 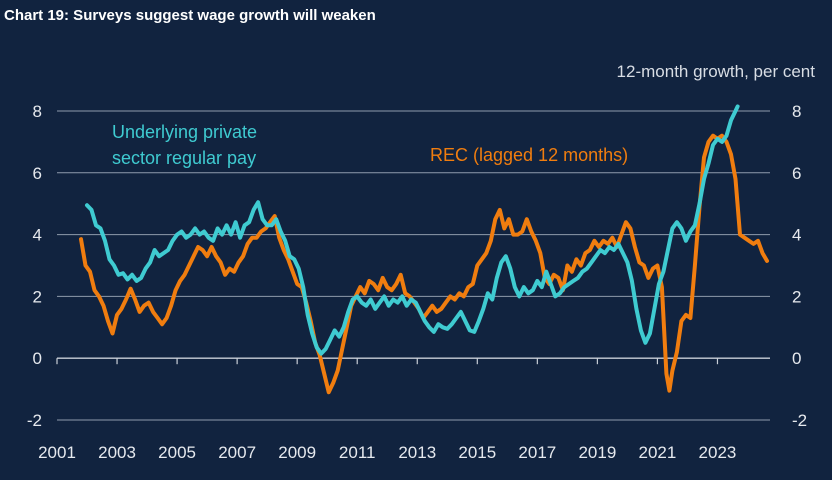 What do you see at coordinates (177, 452) in the screenshot?
I see `x-tick-2005: 2005` at bounding box center [177, 452].